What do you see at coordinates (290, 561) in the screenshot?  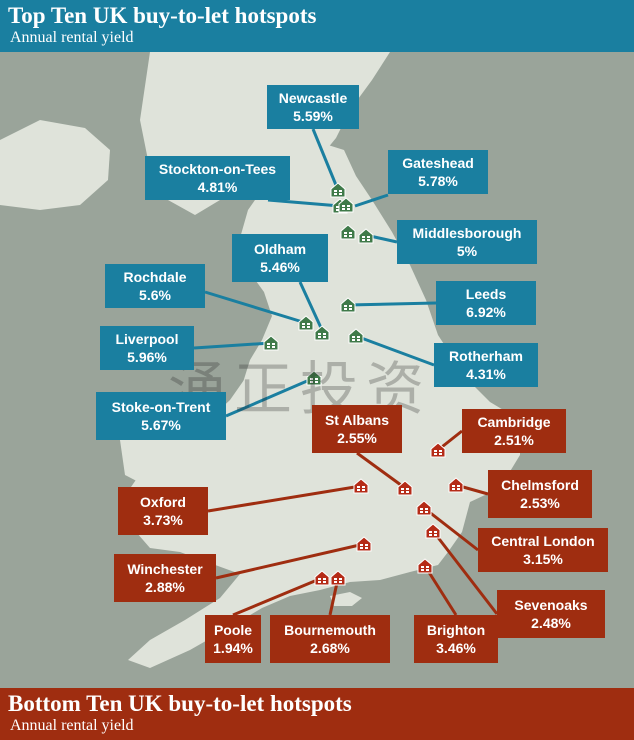 I see `winchester-connector` at bounding box center [290, 561].